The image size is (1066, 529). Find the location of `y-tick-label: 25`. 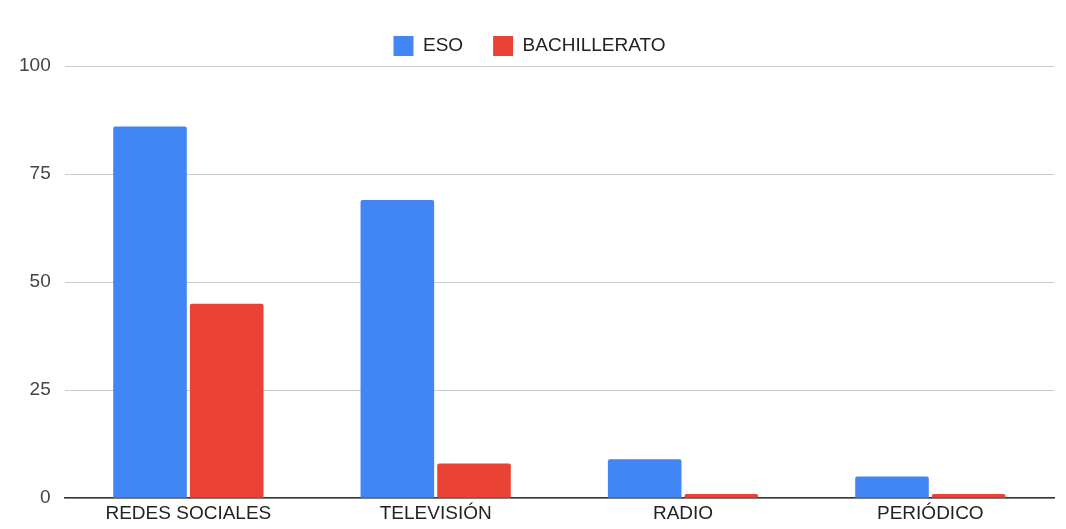

y-tick-label: 25 is located at coordinates (40, 389).